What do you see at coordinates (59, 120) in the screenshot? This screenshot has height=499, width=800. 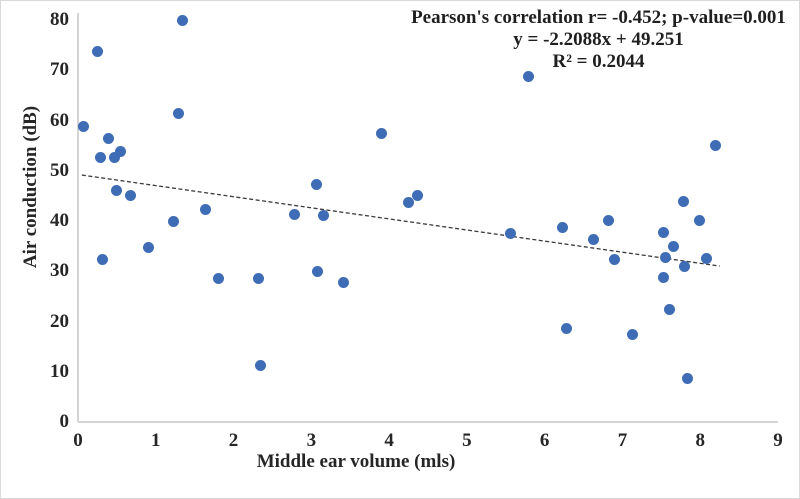 I see `y-tick-label: 60` at bounding box center [59, 120].